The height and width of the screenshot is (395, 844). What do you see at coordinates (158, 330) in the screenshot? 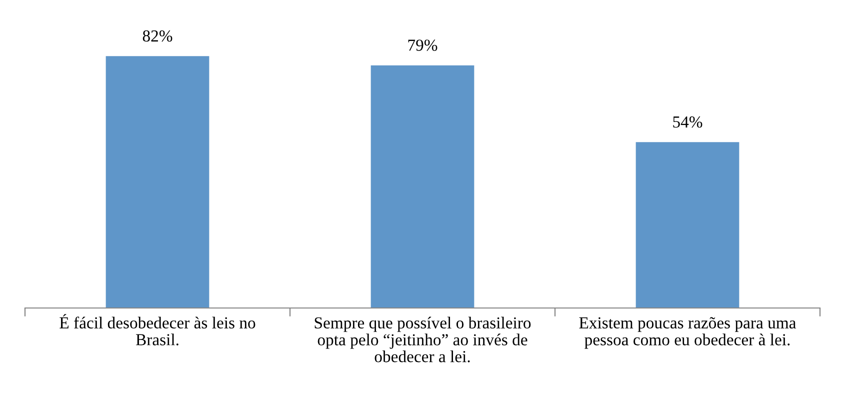
I see `x-tick-label: É fácil desobedecer às leis no Brasil.` at bounding box center [158, 330].